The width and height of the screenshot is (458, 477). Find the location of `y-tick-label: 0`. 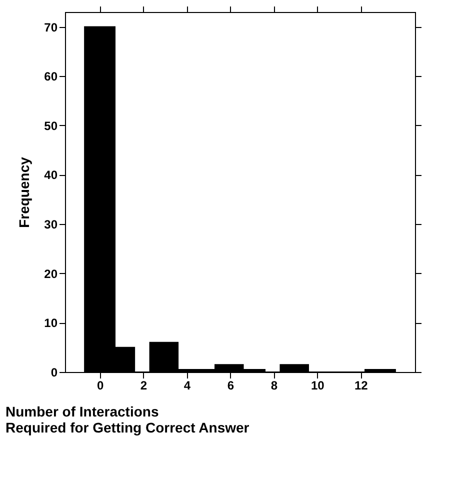

y-tick-label: 0 is located at coordinates (54, 373).